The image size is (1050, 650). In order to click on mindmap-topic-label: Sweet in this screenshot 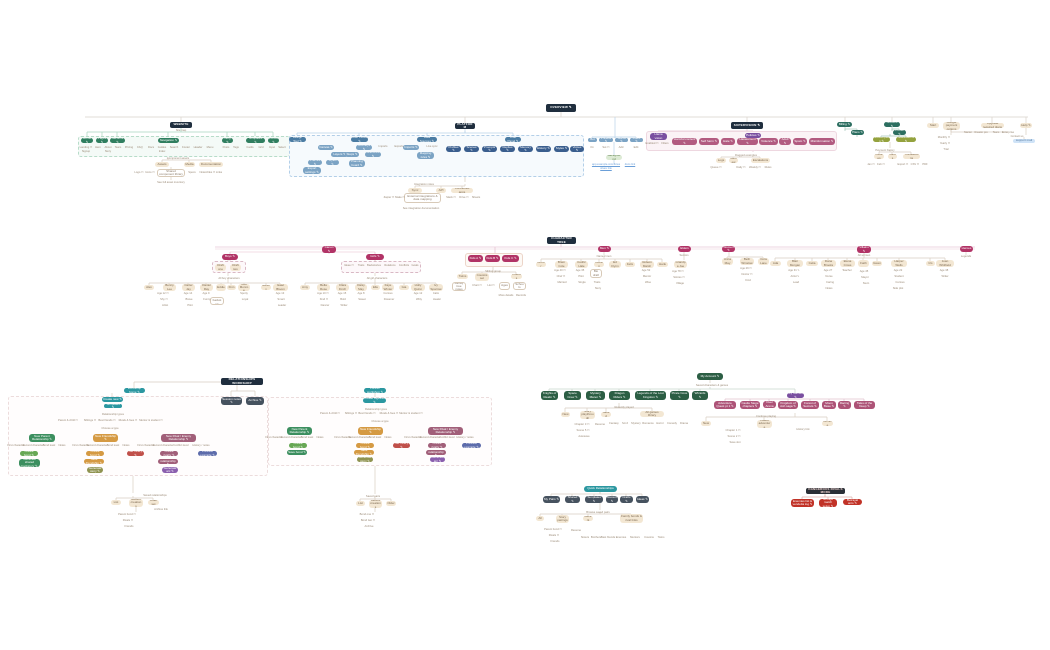, I will do `click(362, 299)`.